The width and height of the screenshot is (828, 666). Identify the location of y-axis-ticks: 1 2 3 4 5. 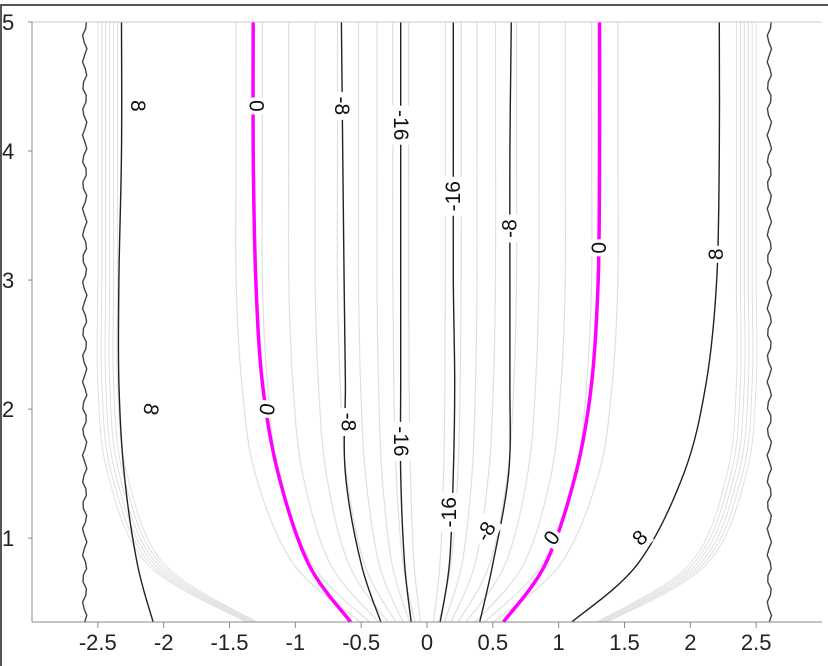
(17, 280).